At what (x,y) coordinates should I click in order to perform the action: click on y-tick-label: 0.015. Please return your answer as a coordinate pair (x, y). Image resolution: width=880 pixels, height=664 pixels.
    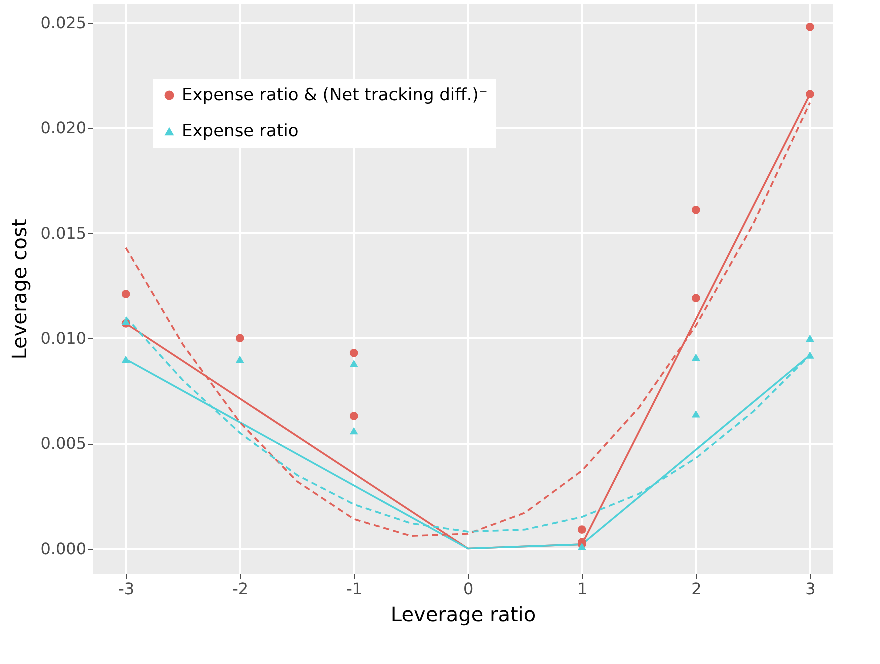
    Looking at the image, I should click on (63, 233).